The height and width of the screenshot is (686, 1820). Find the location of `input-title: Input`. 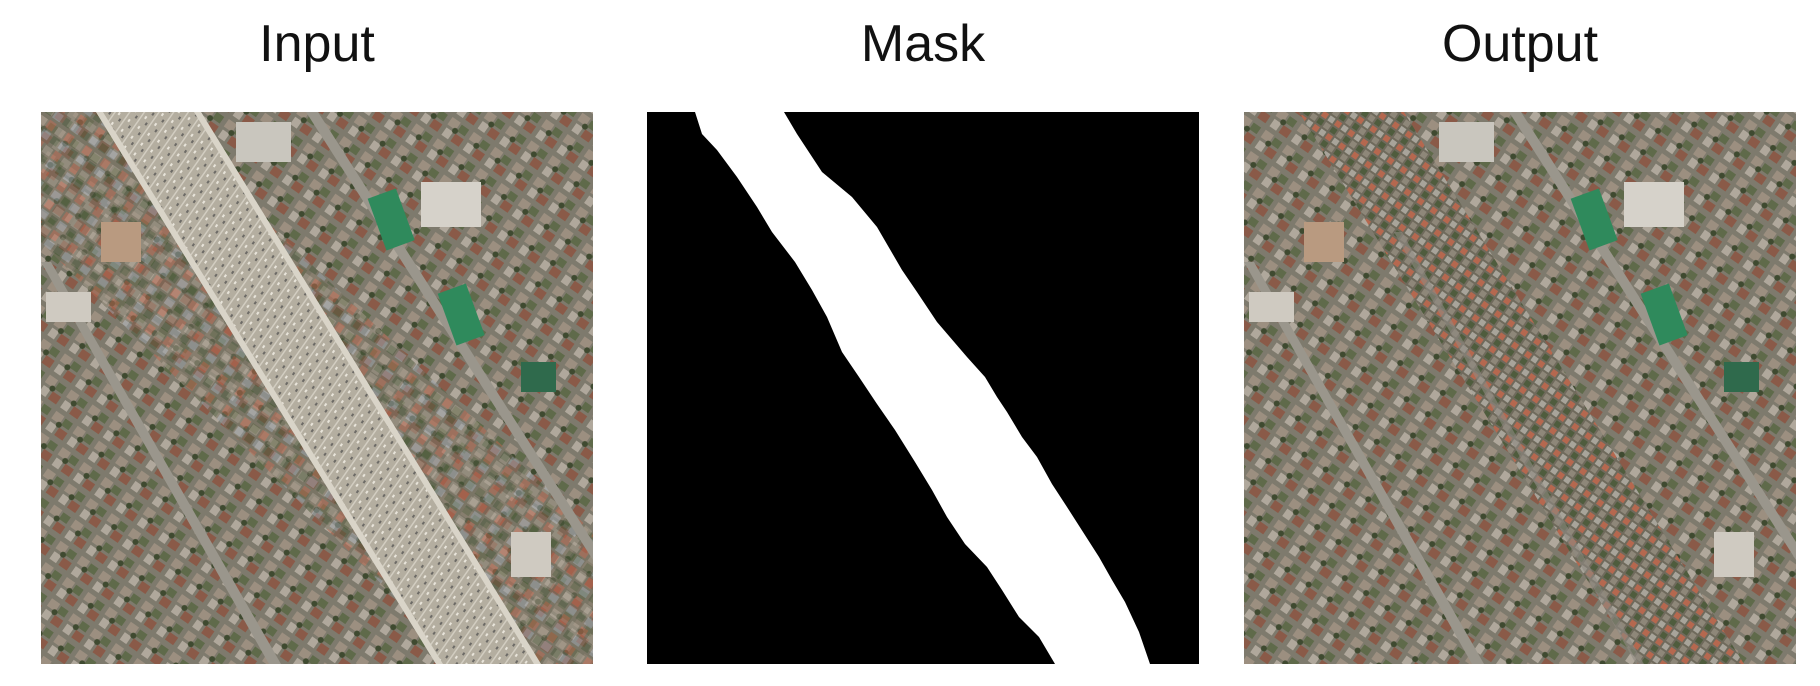

input-title: Input is located at coordinates (317, 44).